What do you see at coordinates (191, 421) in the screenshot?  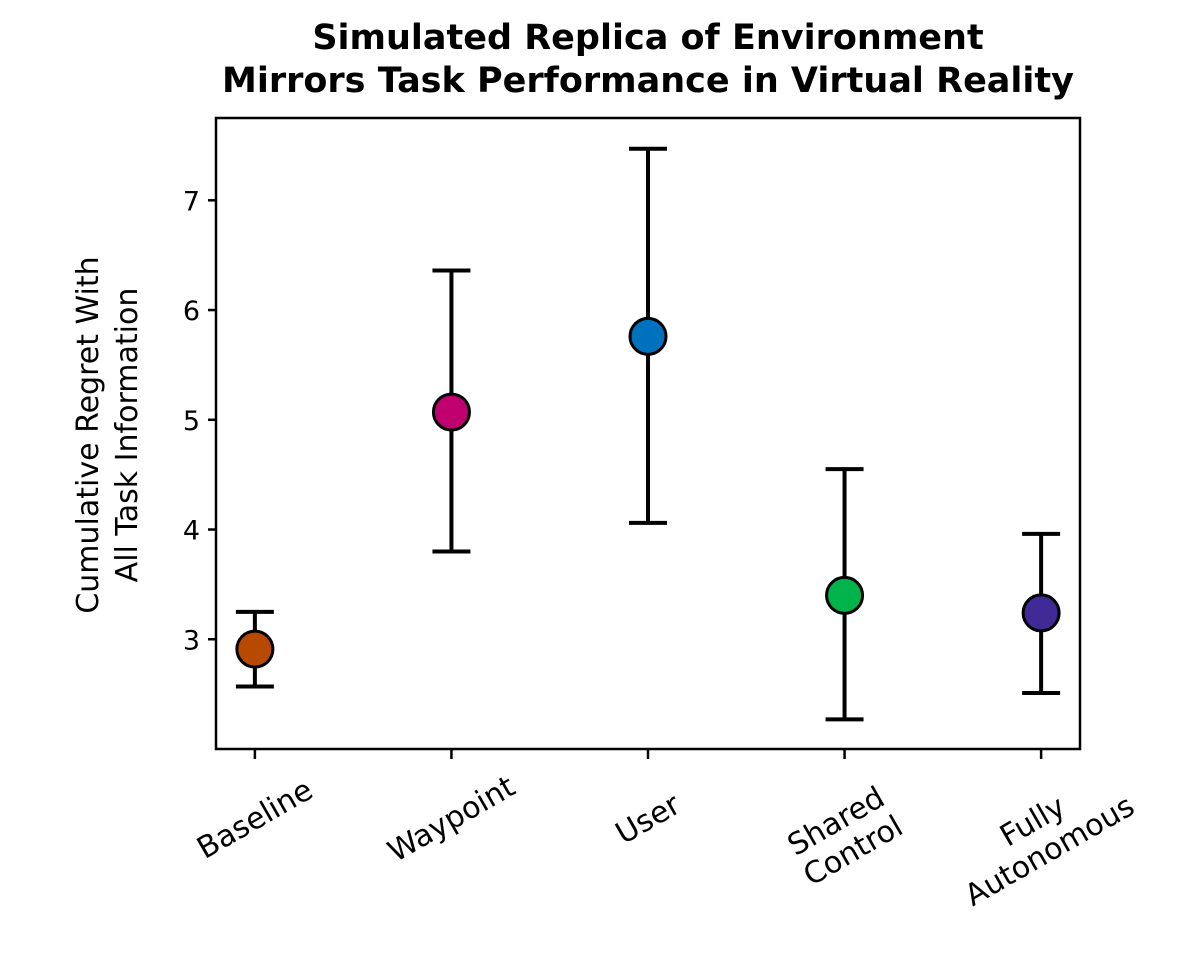 I see `y-tick-label: 5` at bounding box center [191, 421].